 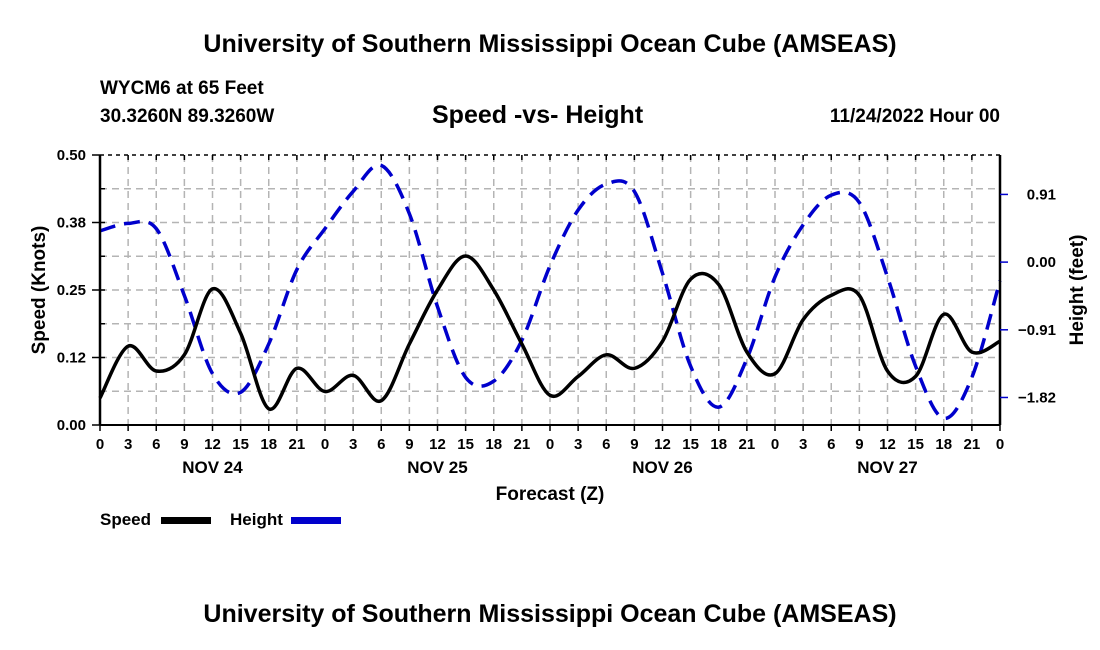 I want to click on legend-swatch-speed, so click(x=186, y=520).